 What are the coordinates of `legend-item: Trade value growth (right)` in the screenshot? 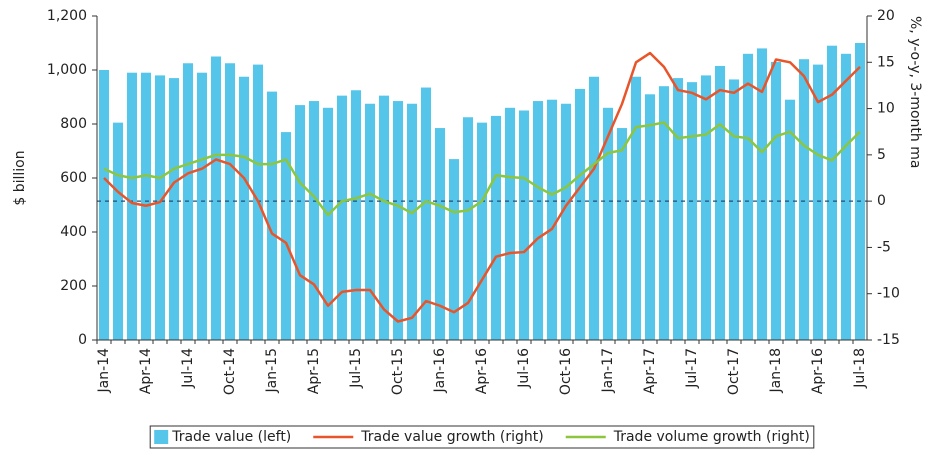 It's located at (428, 437).